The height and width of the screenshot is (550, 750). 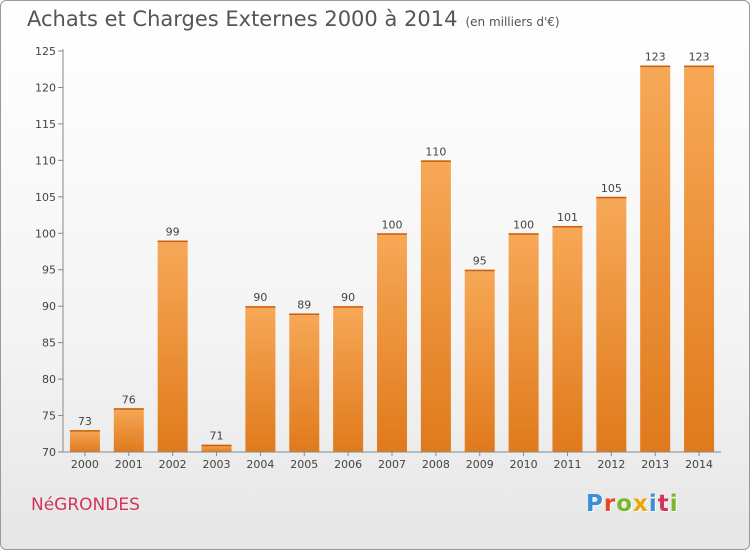 I want to click on y-tick-label: 110, so click(x=45, y=160).